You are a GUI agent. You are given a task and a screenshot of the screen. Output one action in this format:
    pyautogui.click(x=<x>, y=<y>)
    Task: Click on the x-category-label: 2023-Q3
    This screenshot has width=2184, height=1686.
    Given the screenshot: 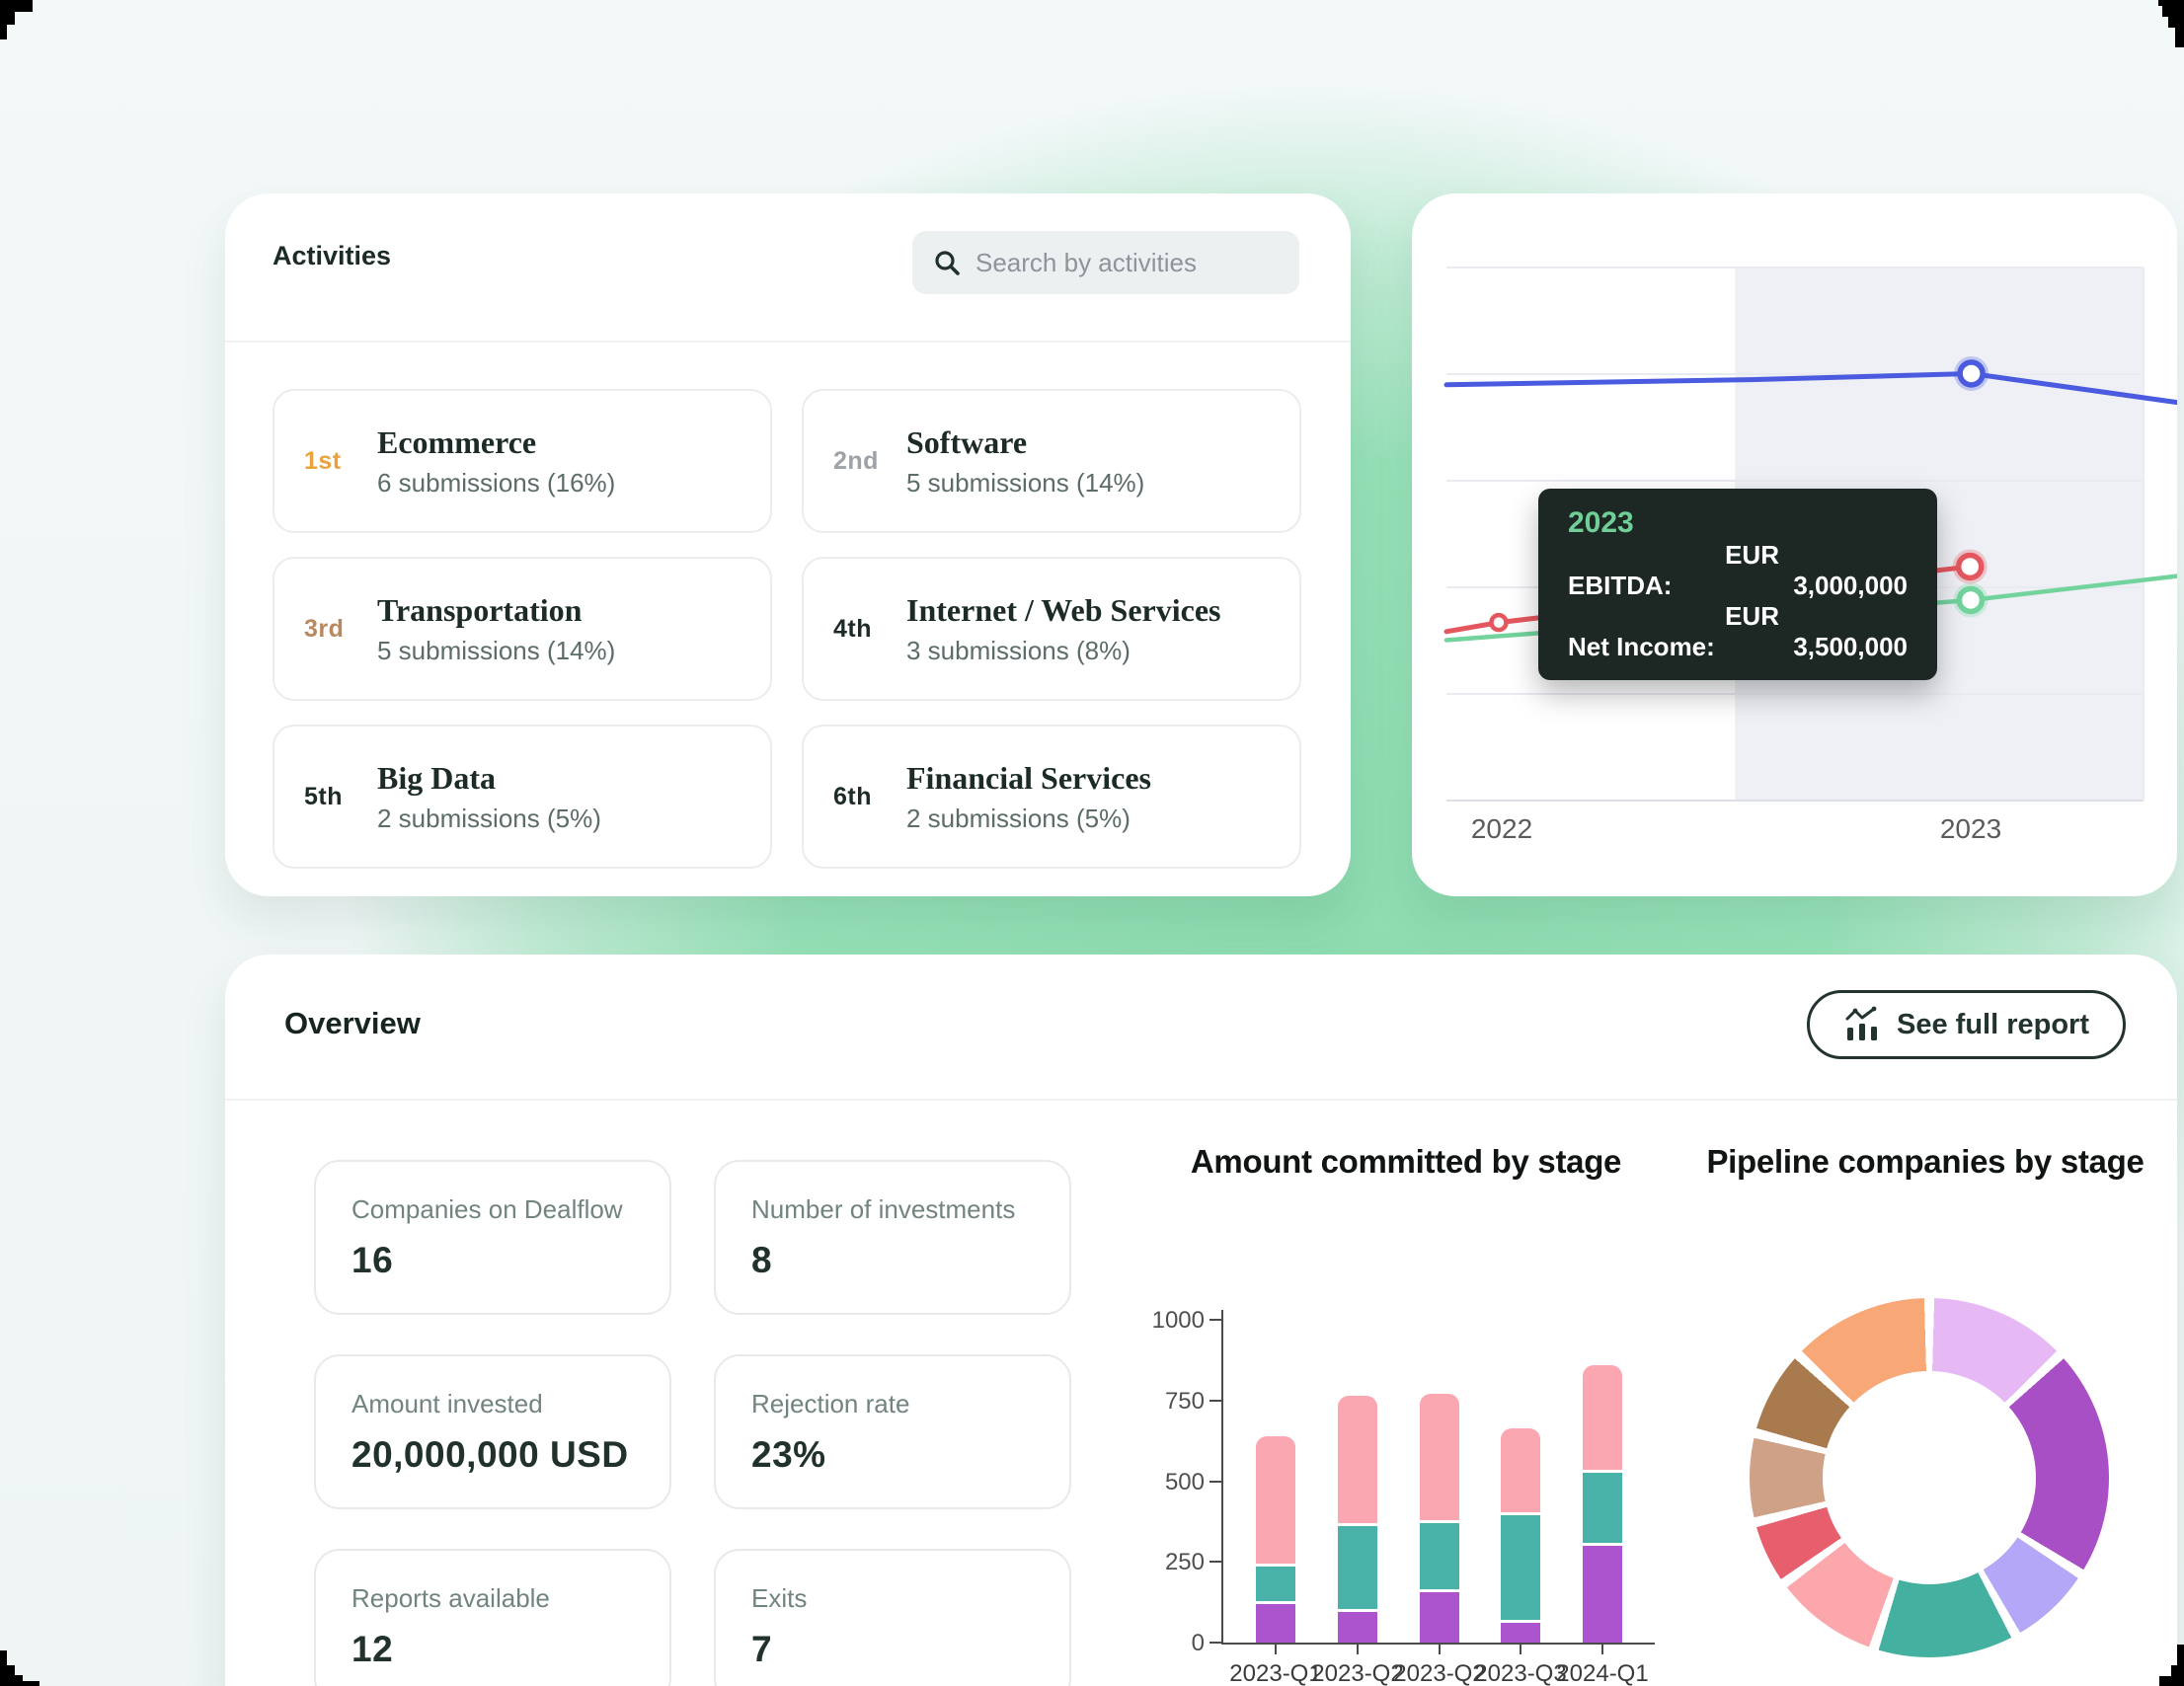 What is the action you would take?
    pyautogui.click(x=1520, y=1673)
    